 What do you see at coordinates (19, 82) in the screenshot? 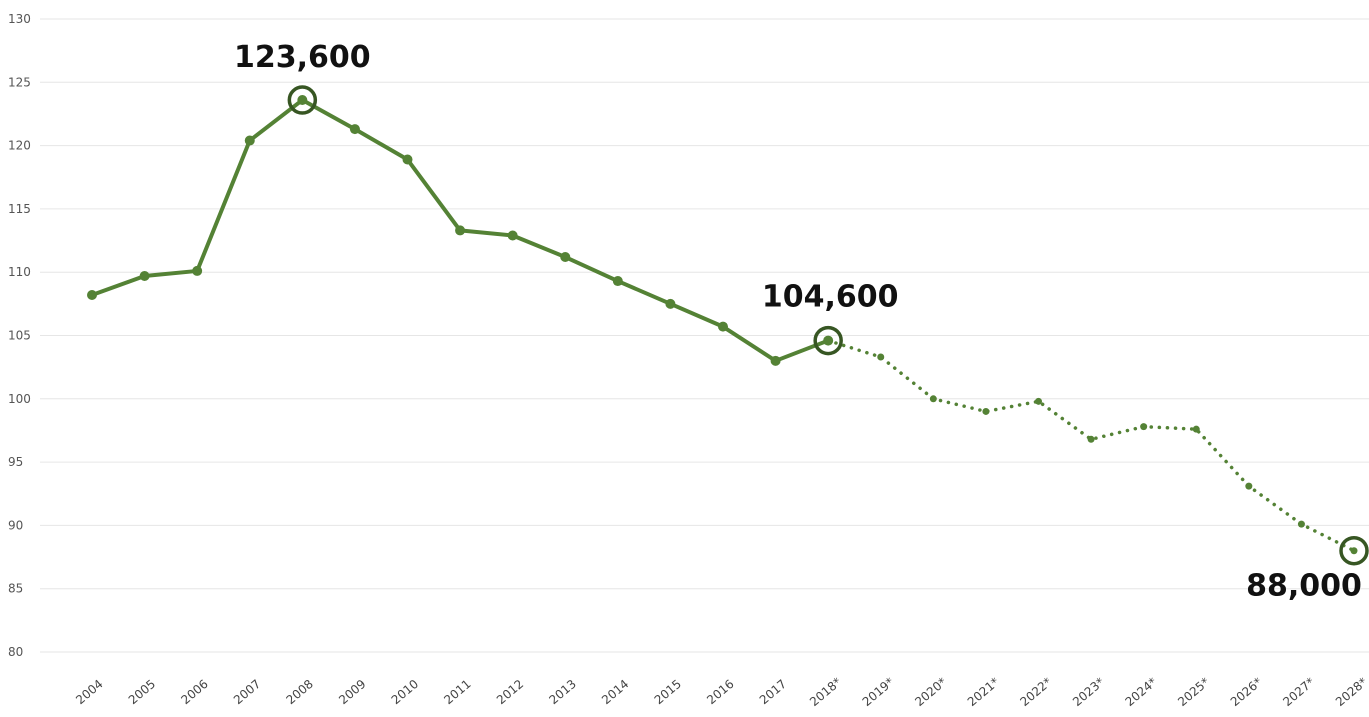
I see `y-tick-label: 125` at bounding box center [19, 82].